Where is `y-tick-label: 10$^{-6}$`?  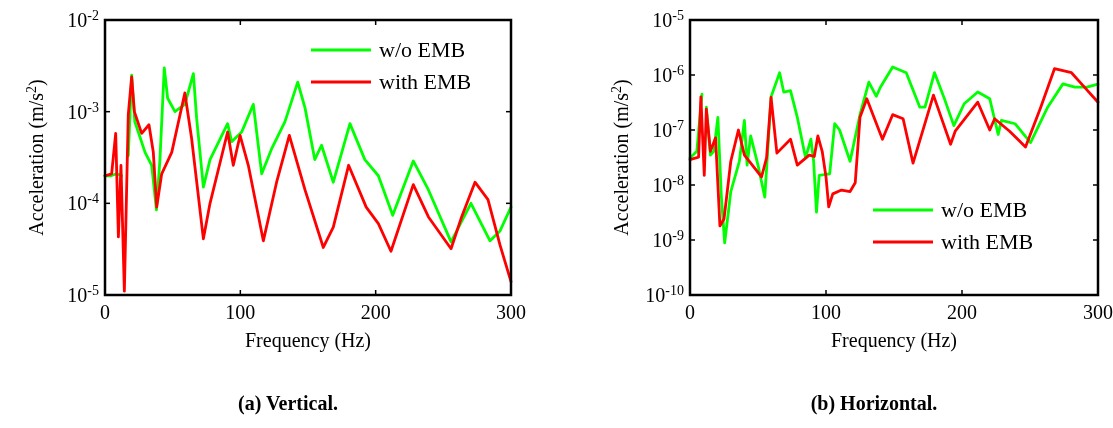
y-tick-label: 10$^{-6}$ is located at coordinates (668, 74).